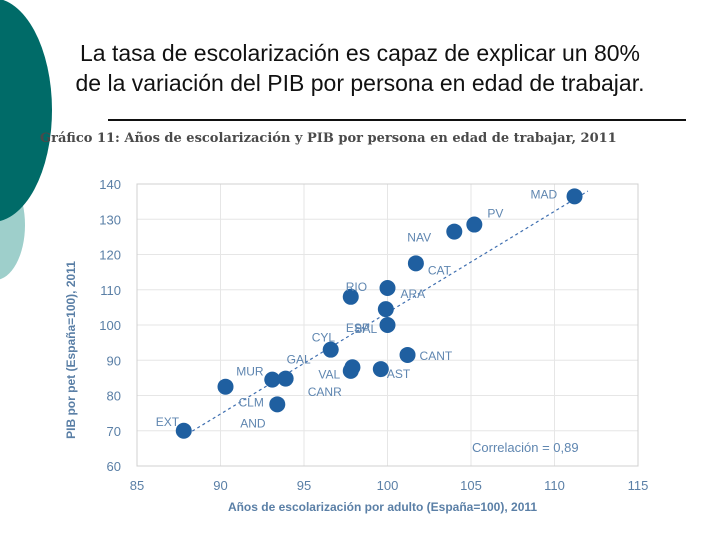 The image size is (720, 540). What do you see at coordinates (454, 231) in the screenshot?
I see `scatter-point-nav` at bounding box center [454, 231].